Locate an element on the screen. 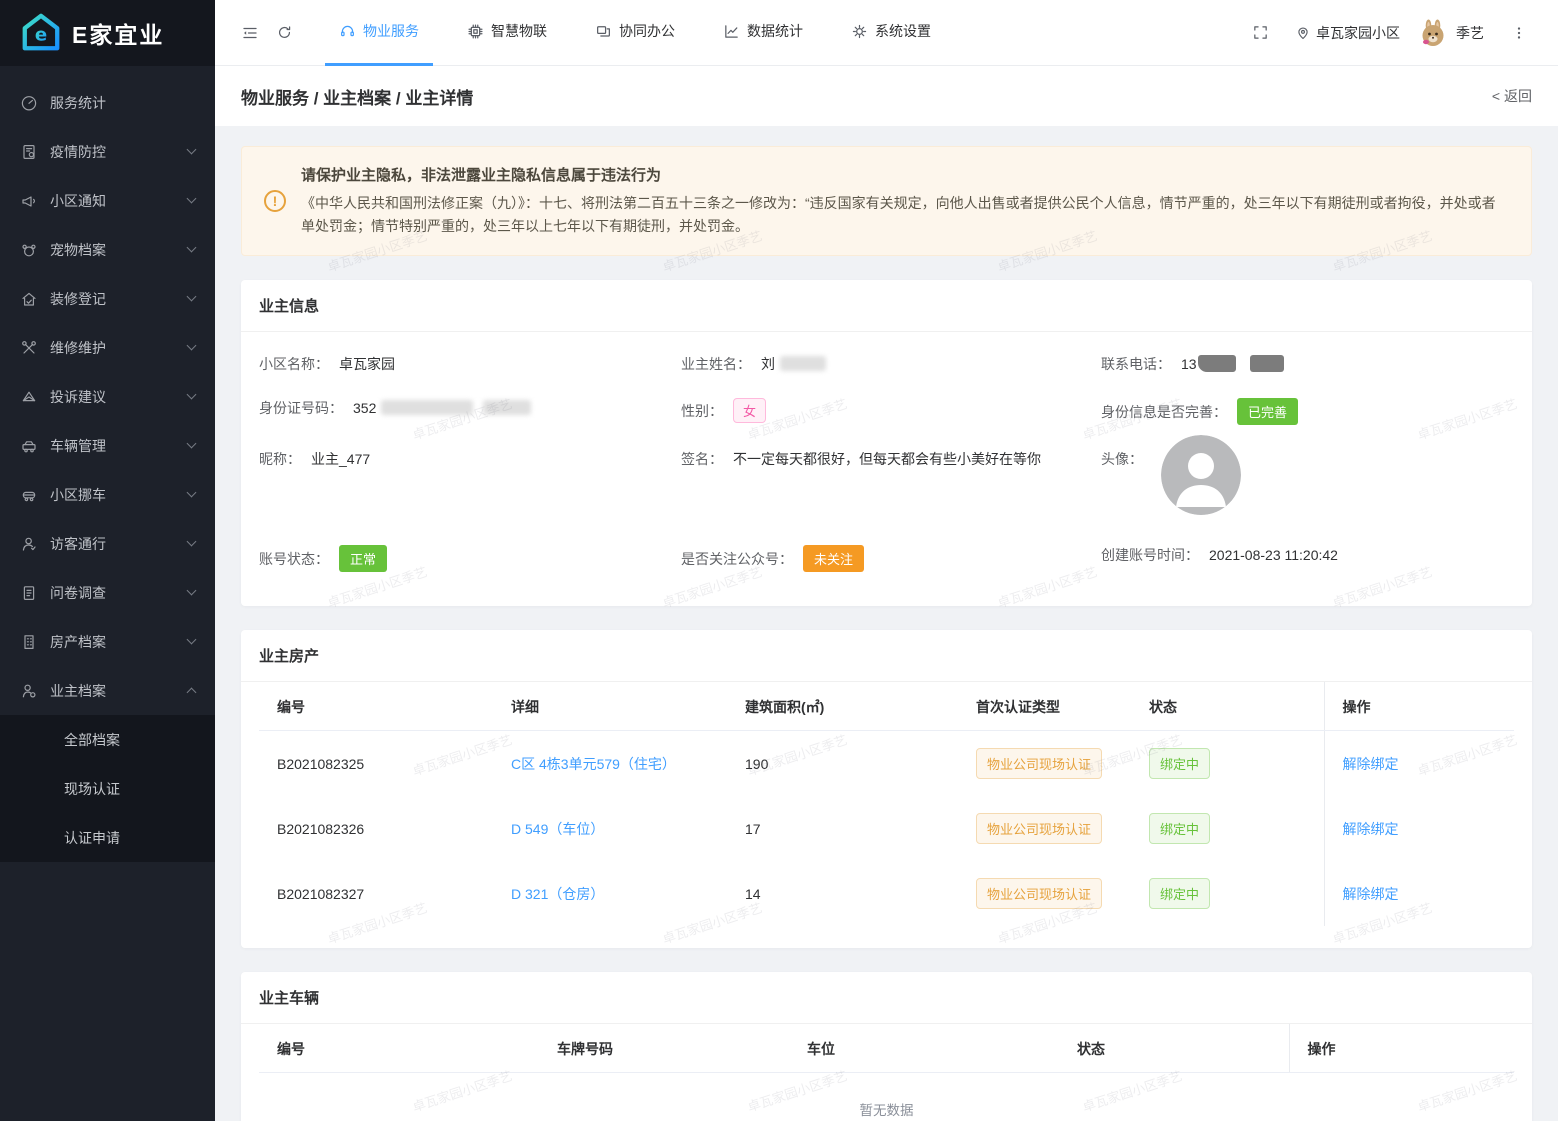 Image resolution: width=1558 pixels, height=1121 pixels. sidebar-subitem-auth-apply: 认证申请 is located at coordinates (92, 837).